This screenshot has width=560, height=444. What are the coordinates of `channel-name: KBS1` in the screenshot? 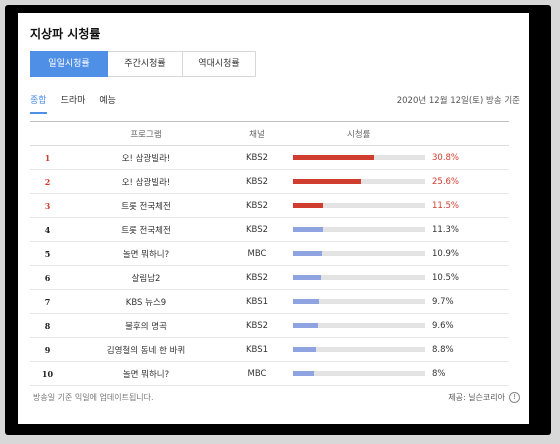 It's located at (257, 349).